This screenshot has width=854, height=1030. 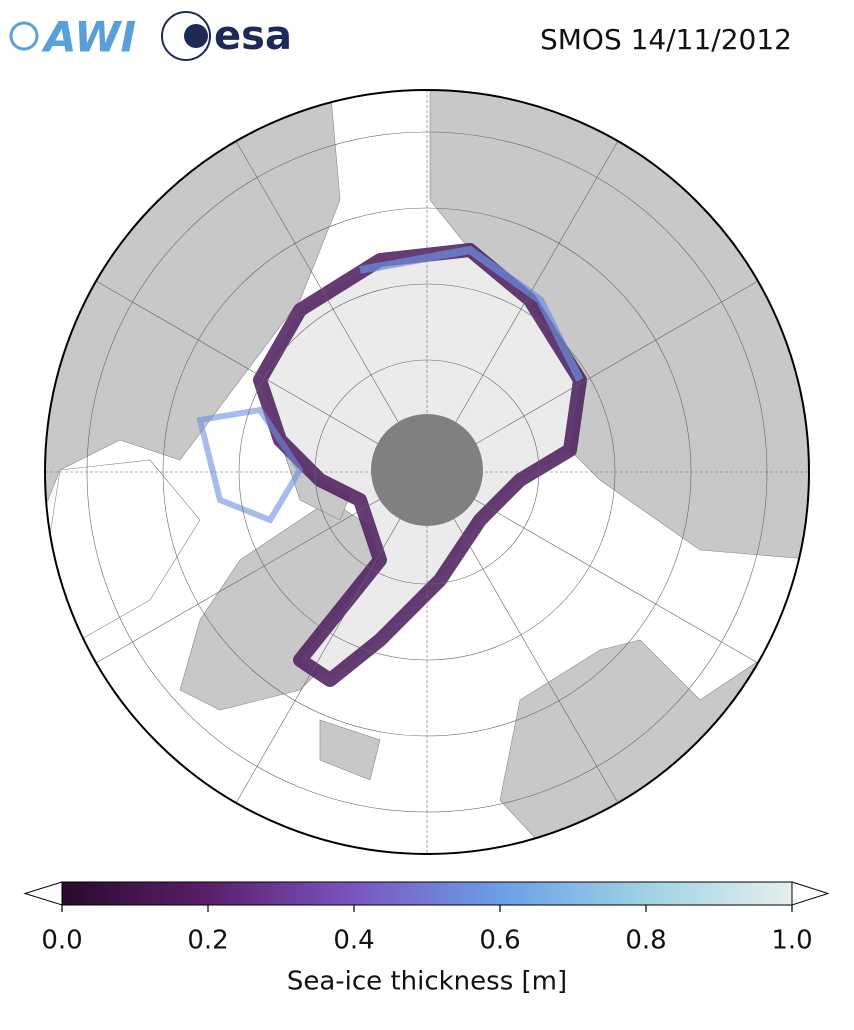 What do you see at coordinates (253, 36) in the screenshot?
I see `esa-logo-text: esa` at bounding box center [253, 36].